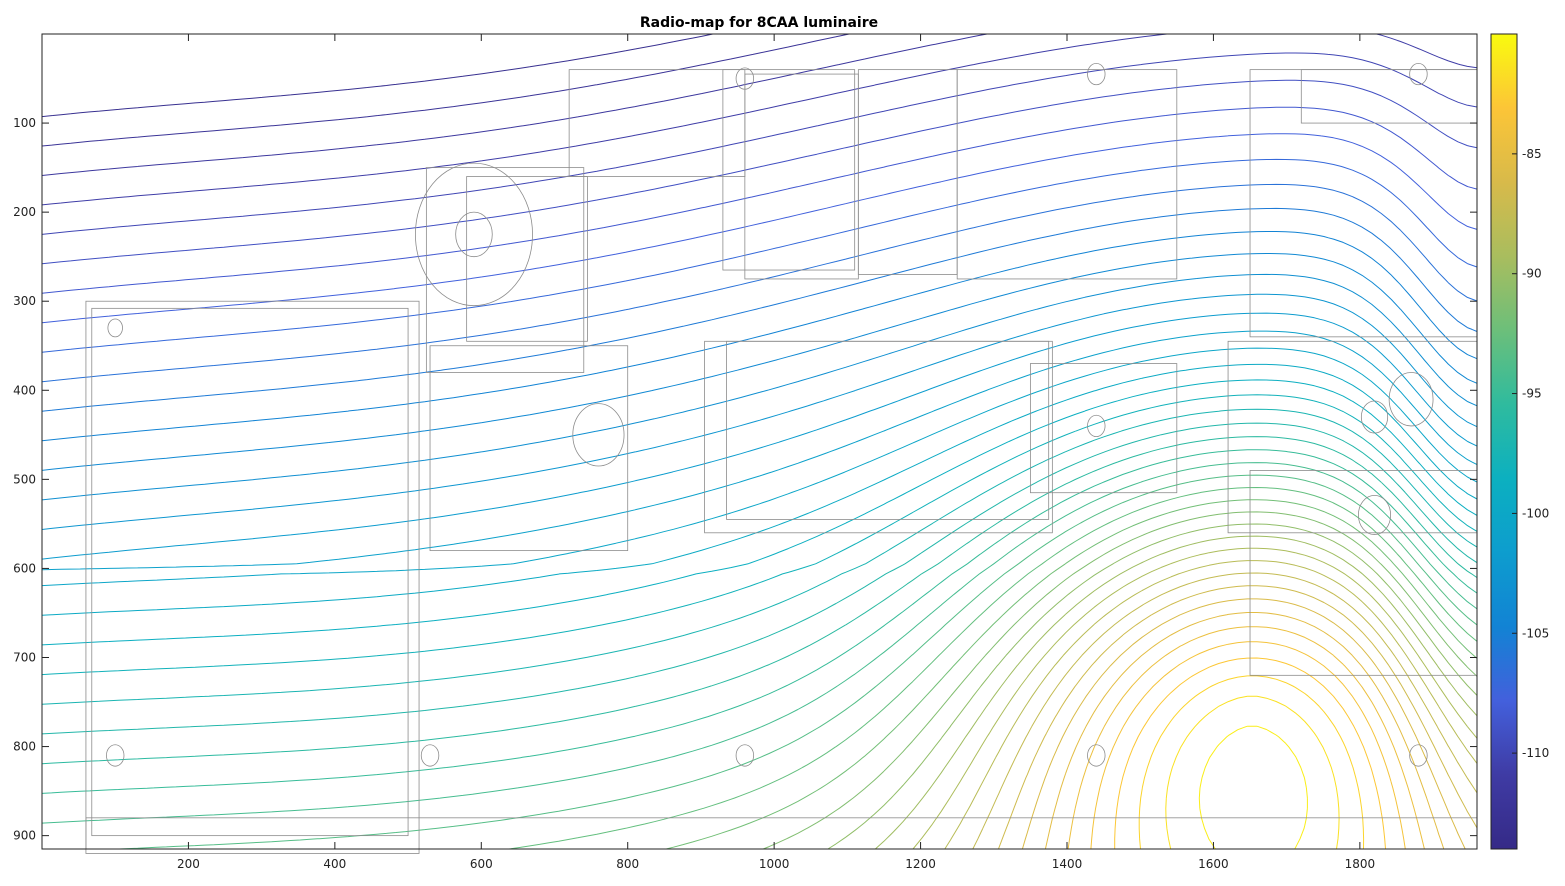 The image size is (1565, 886). Describe the element at coordinates (1535, 513) in the screenshot. I see `colorbar-tick-label: -100` at that location.